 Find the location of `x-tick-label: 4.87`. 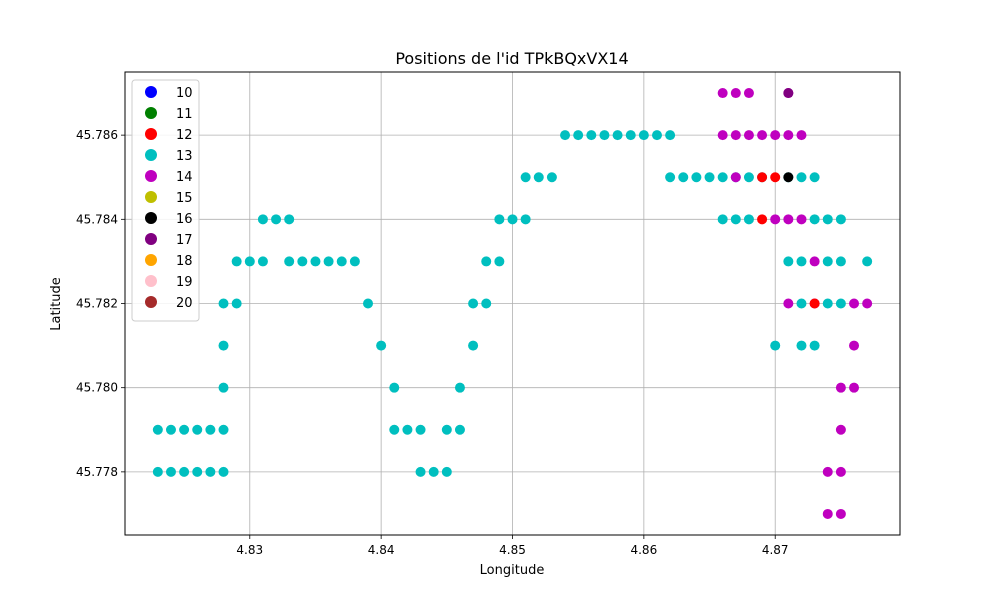

x-tick-label: 4.87 is located at coordinates (775, 550).